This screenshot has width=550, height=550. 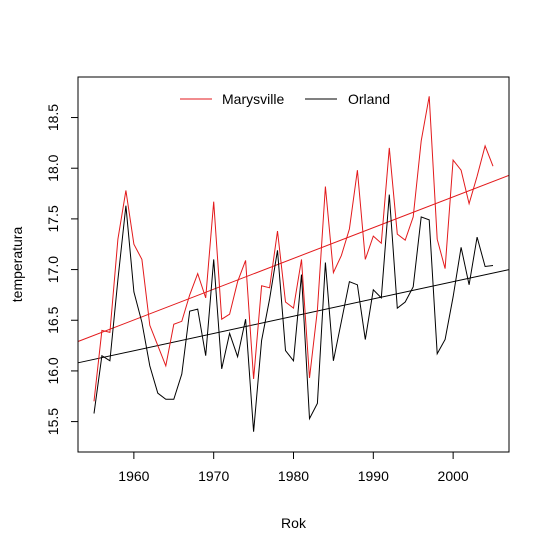 What do you see at coordinates (373, 476) in the screenshot?
I see `x-tick-label: 1990` at bounding box center [373, 476].